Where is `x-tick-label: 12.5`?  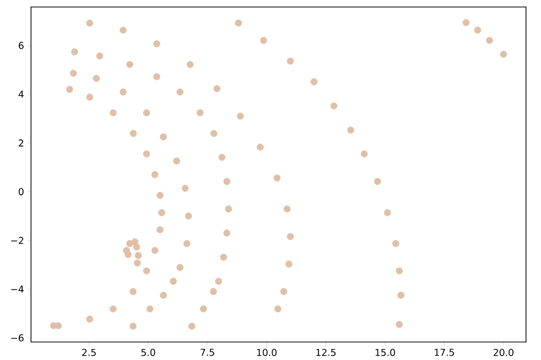
x-tick-label: 12.5 is located at coordinates (326, 352).